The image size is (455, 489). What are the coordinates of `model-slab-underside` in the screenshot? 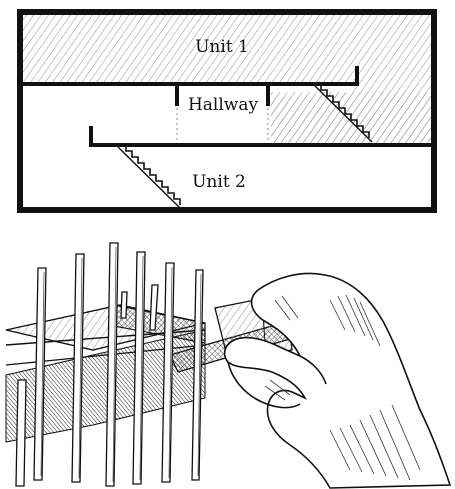 It's located at (105, 386).